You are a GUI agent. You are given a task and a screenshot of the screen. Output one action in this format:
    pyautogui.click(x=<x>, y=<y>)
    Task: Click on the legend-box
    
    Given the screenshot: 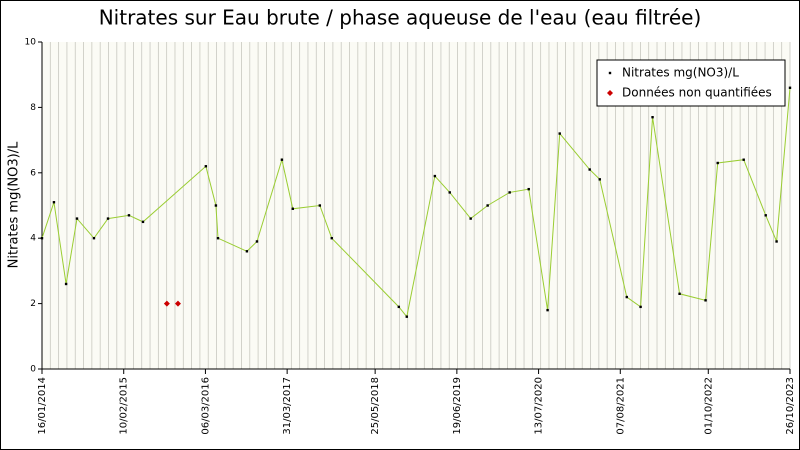 What is the action you would take?
    pyautogui.click(x=691, y=83)
    